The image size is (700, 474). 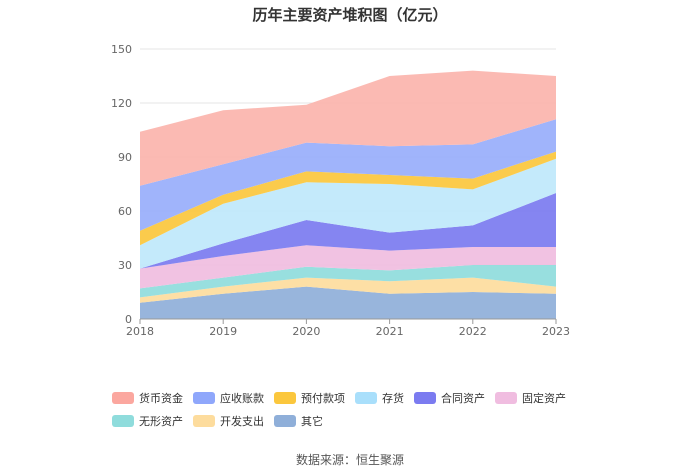 What do you see at coordinates (223, 331) in the screenshot?
I see `x-tick-label: 2019` at bounding box center [223, 331].